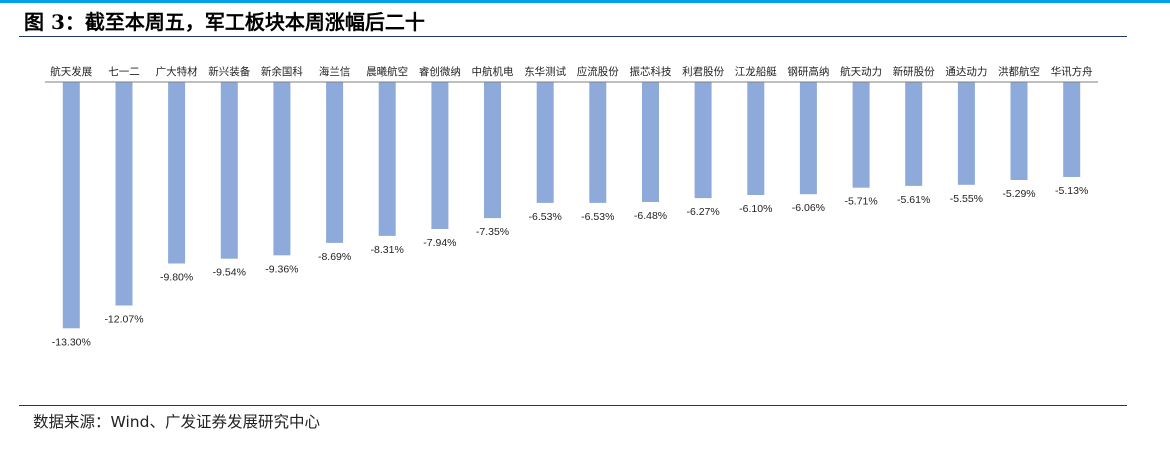 The width and height of the screenshot is (1170, 469). I want to click on x-tick-label: 洪都航空, so click(1019, 71).